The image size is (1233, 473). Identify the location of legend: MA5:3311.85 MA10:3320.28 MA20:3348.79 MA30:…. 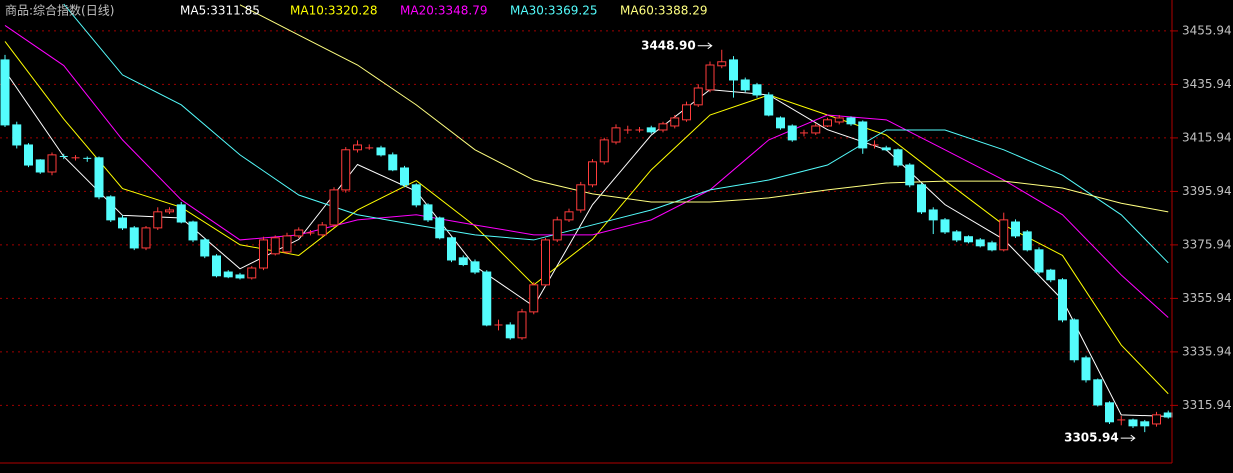
(444, 11).